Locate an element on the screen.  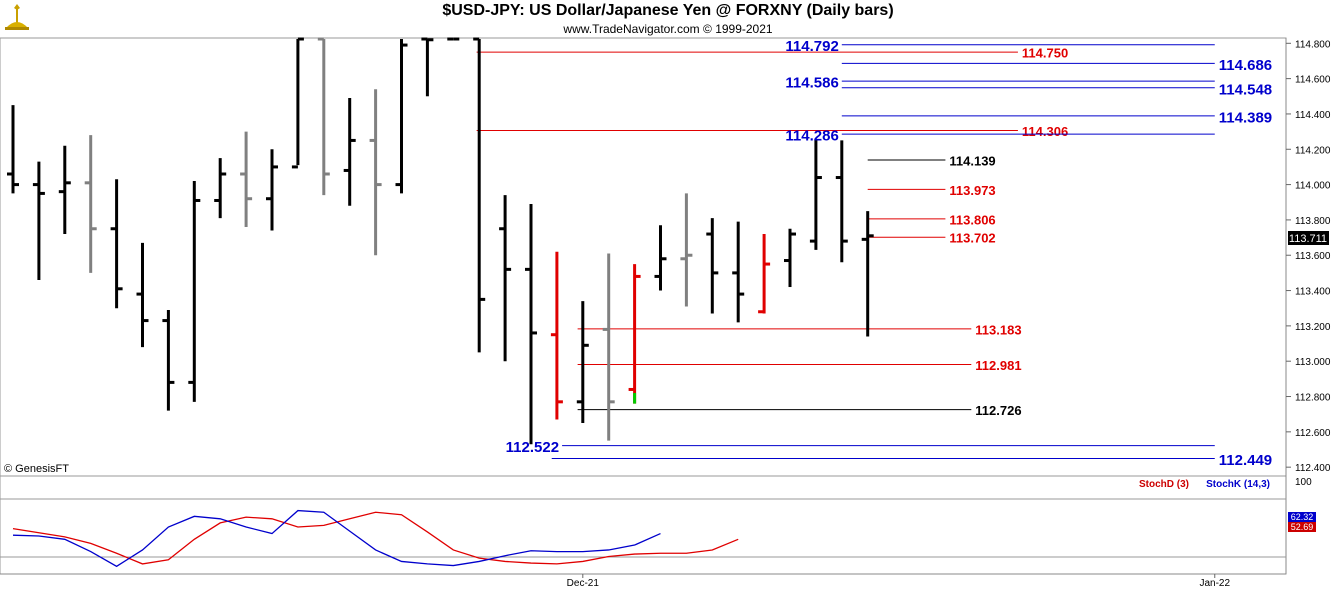
y-tick-label: 114.200 is located at coordinates (1313, 150).